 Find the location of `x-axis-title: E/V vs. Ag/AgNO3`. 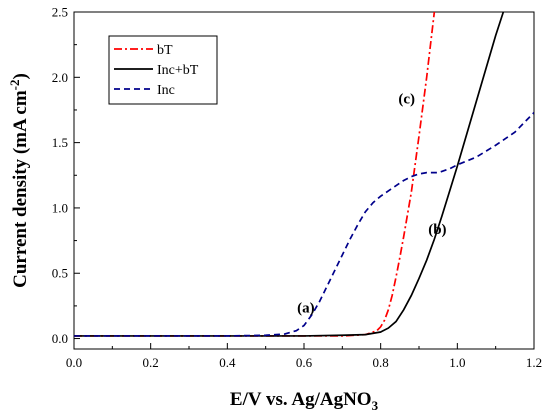

x-axis-title: E/V vs. Ag/AgNO3 is located at coordinates (304, 401).